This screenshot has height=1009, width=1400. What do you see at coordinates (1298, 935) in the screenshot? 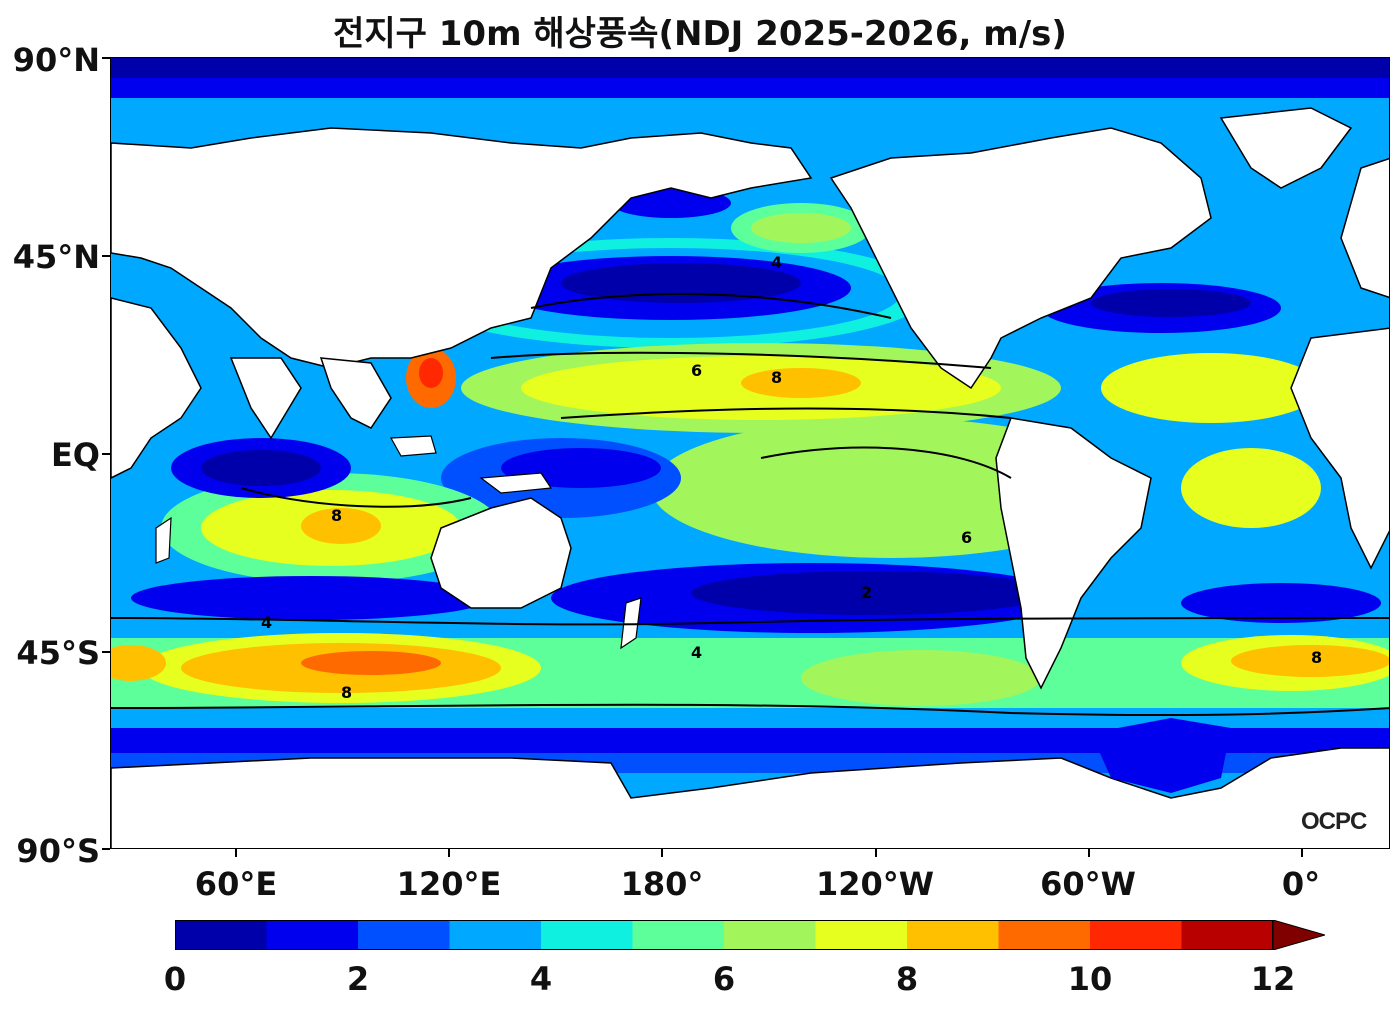
I see `colorbar-extend-arrow` at bounding box center [1298, 935].